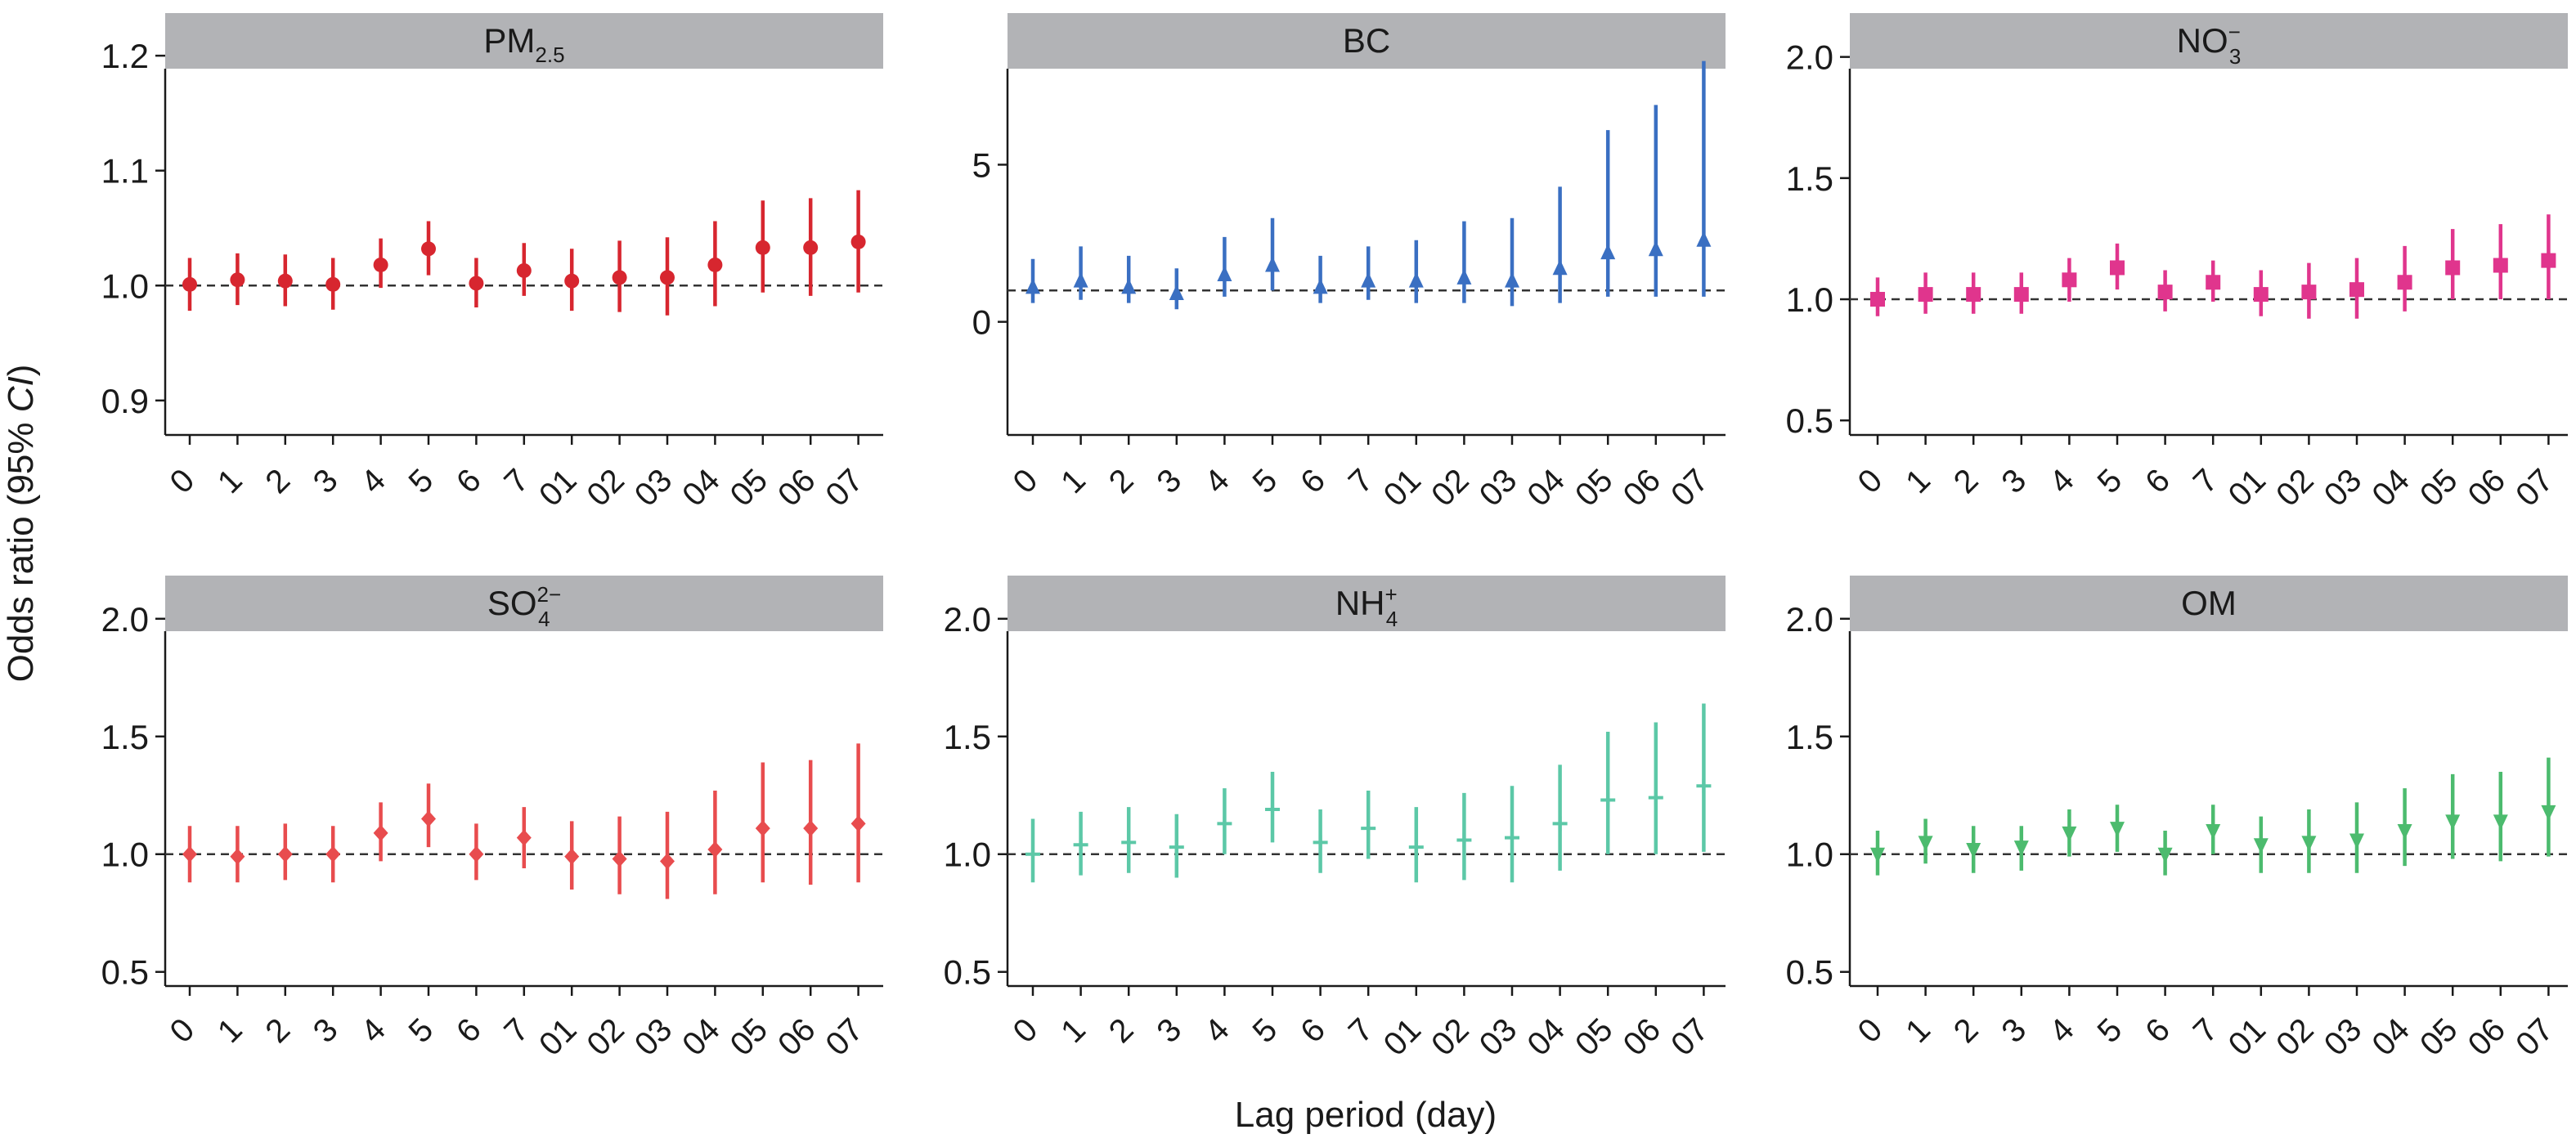 This screenshot has width=2576, height=1143. What do you see at coordinates (326, 481) in the screenshot?
I see `x-tick-label: 3` at bounding box center [326, 481].